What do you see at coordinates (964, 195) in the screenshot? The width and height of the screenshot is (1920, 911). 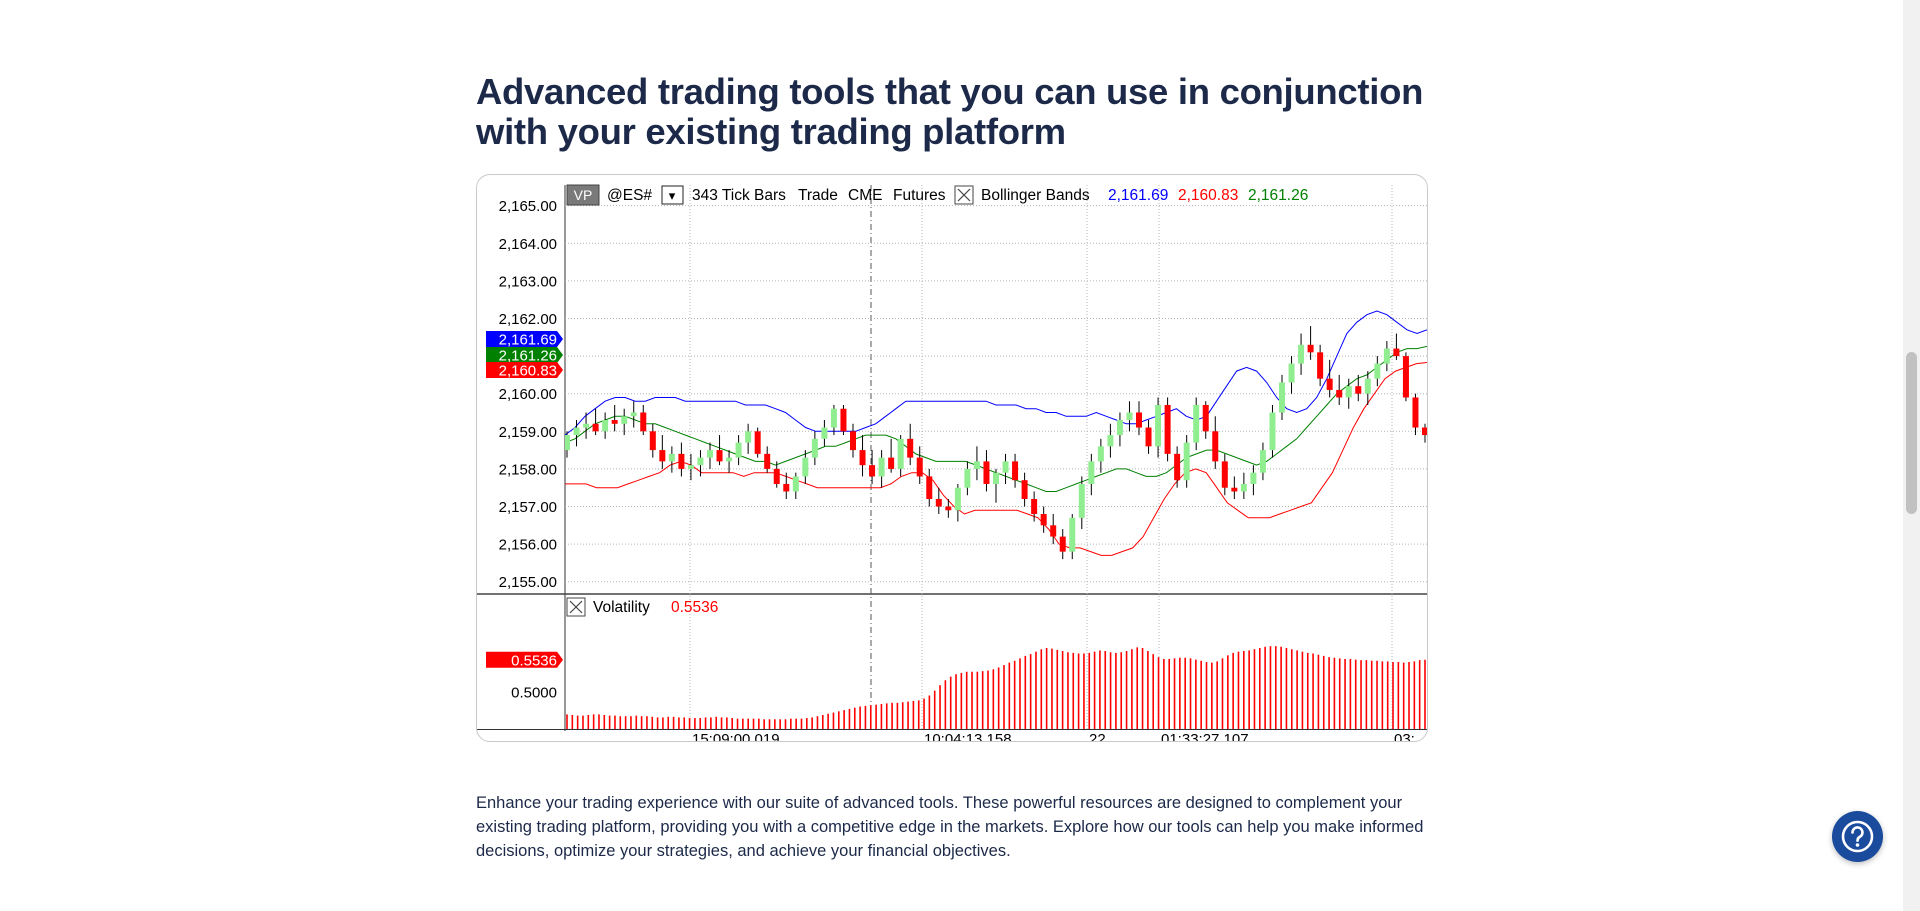 I see `close-indicator-icon` at bounding box center [964, 195].